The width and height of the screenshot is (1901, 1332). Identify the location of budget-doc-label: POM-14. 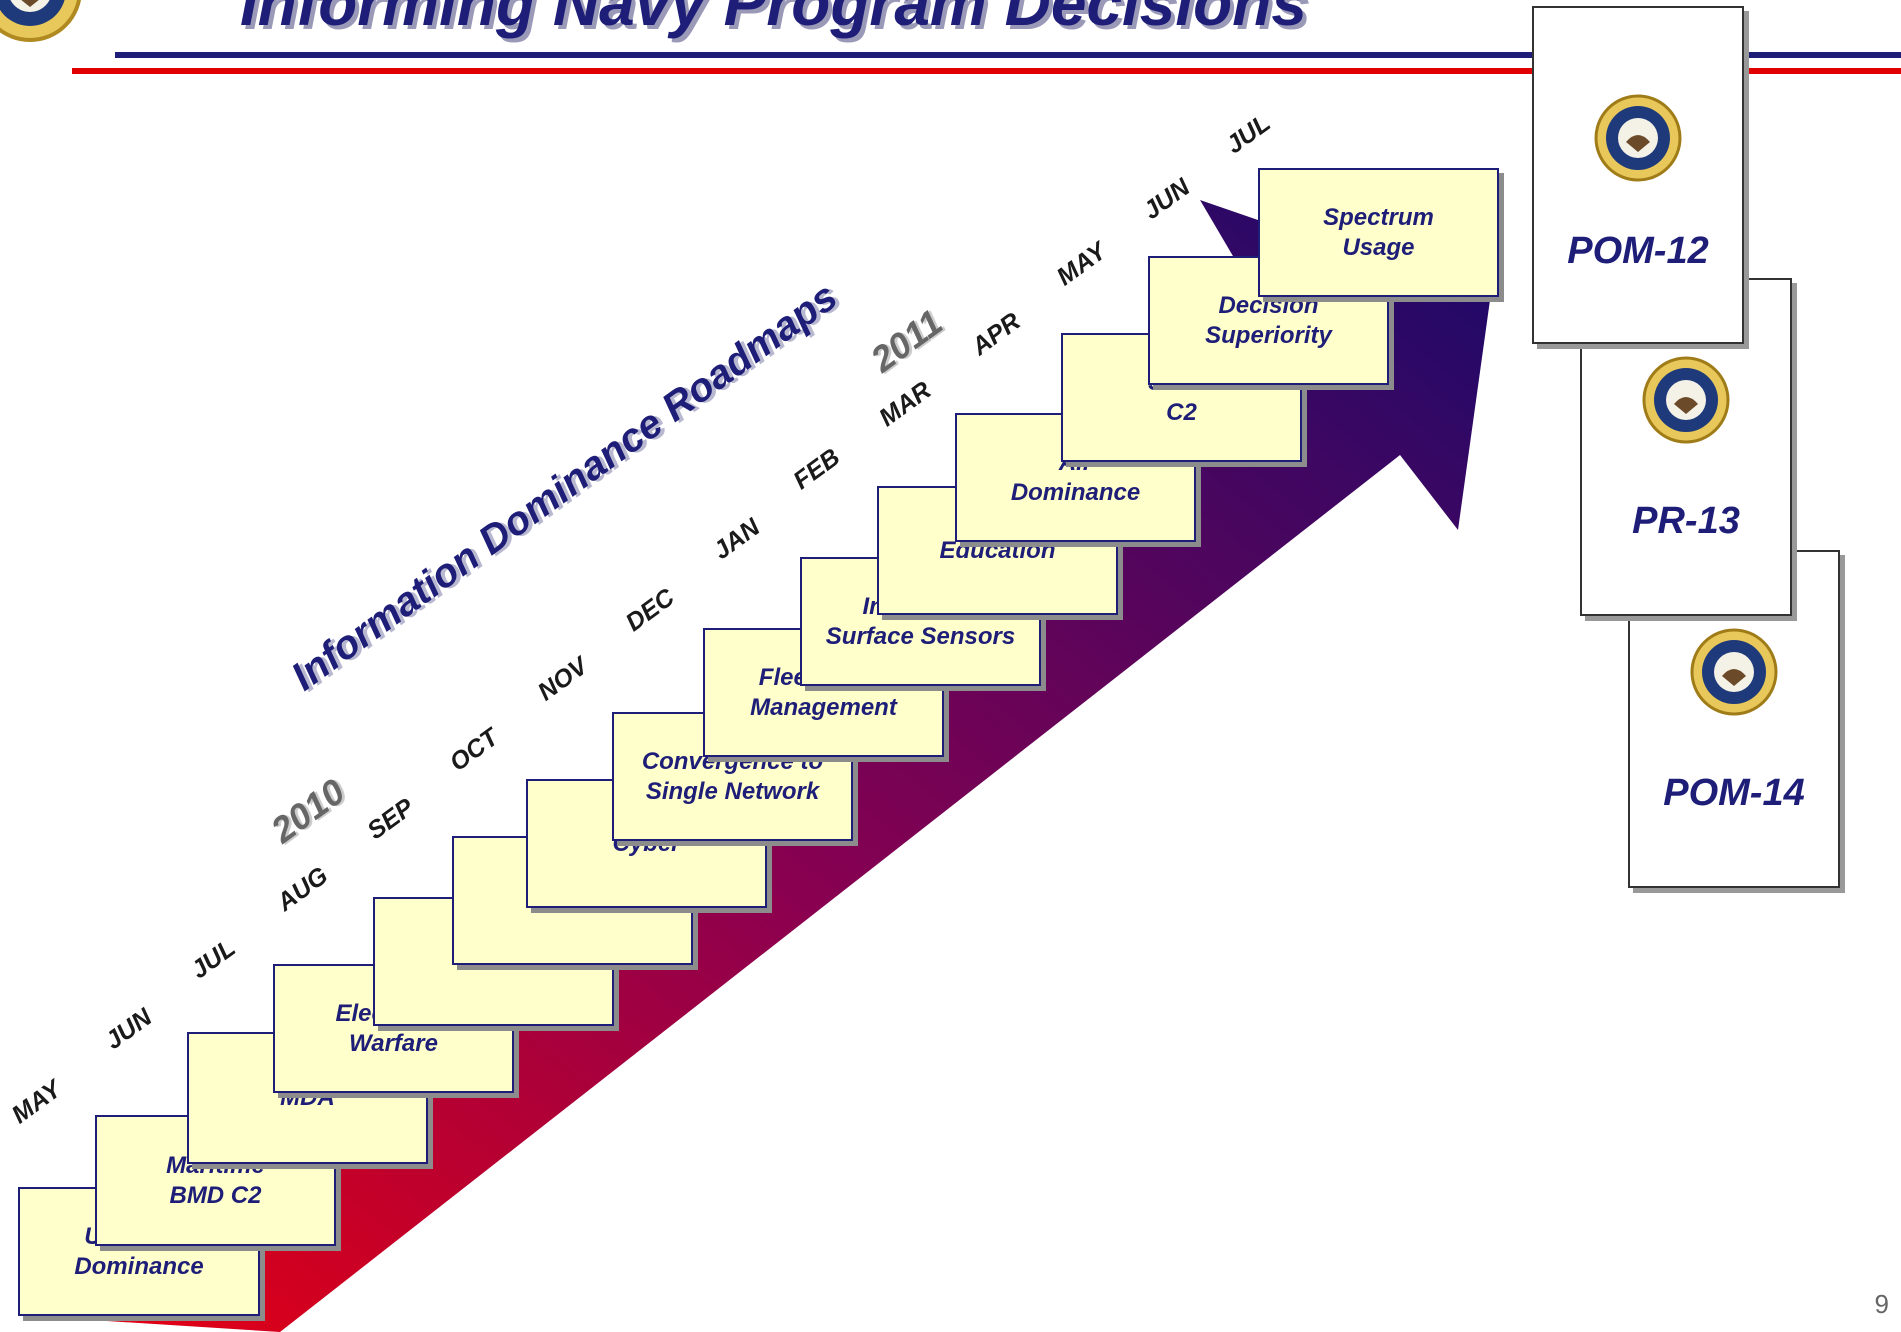
(1734, 793).